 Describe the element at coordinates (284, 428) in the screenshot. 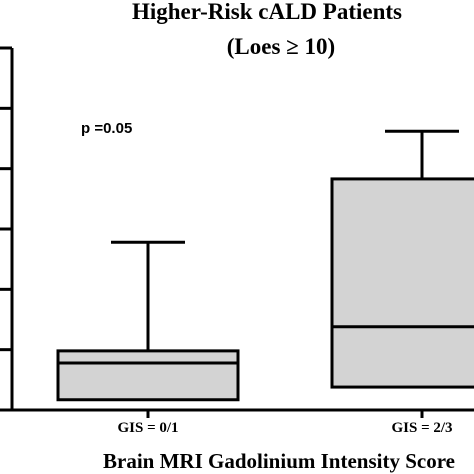

I see `x-tick-labels: GIS = 0/1 GIS = 2/3` at that location.